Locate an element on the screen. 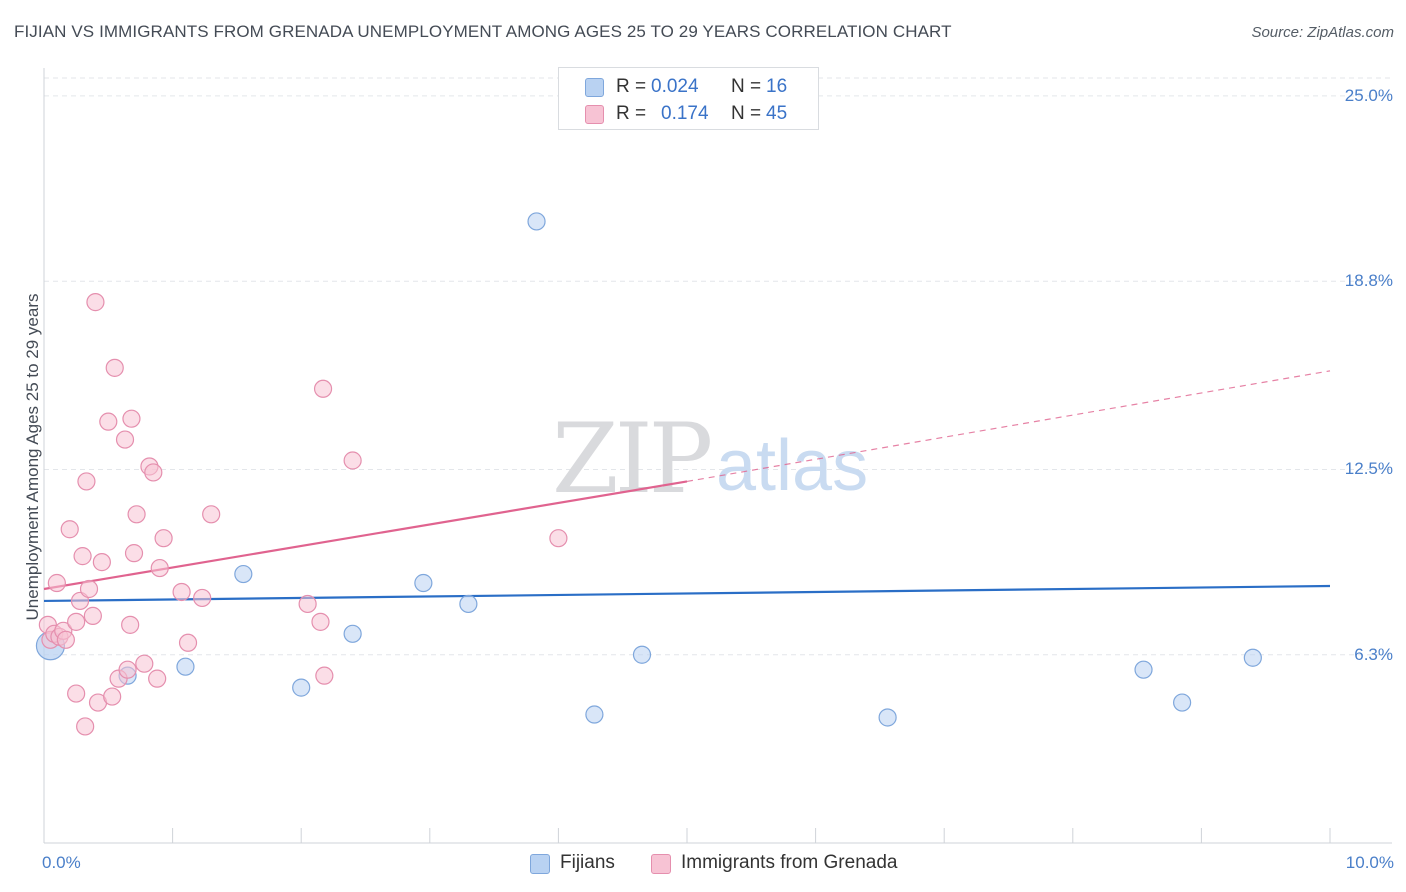 The image size is (1406, 892). grenada-legend-label: Immigrants from Grenada is located at coordinates (789, 862).